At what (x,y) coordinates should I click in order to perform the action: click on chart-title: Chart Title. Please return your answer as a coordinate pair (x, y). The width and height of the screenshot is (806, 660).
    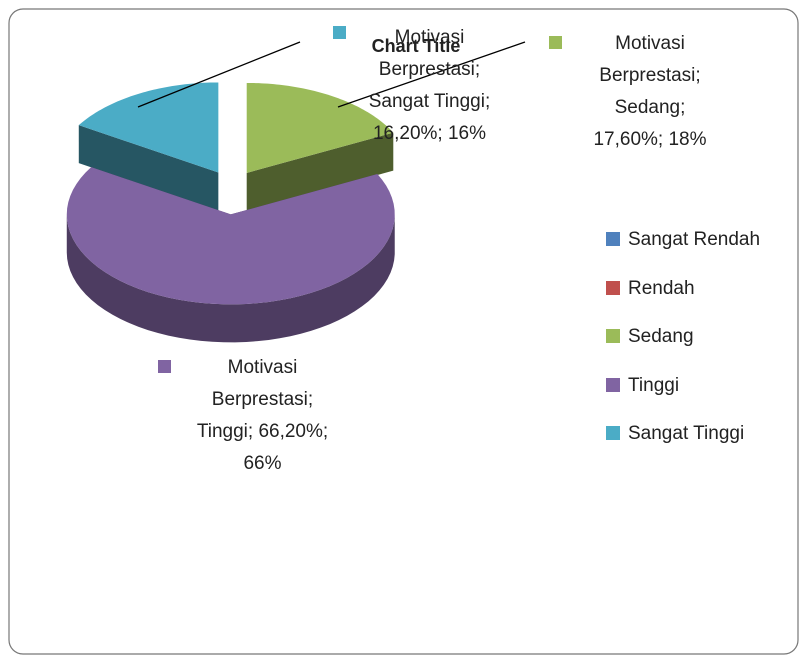
    Looking at the image, I should click on (416, 46).